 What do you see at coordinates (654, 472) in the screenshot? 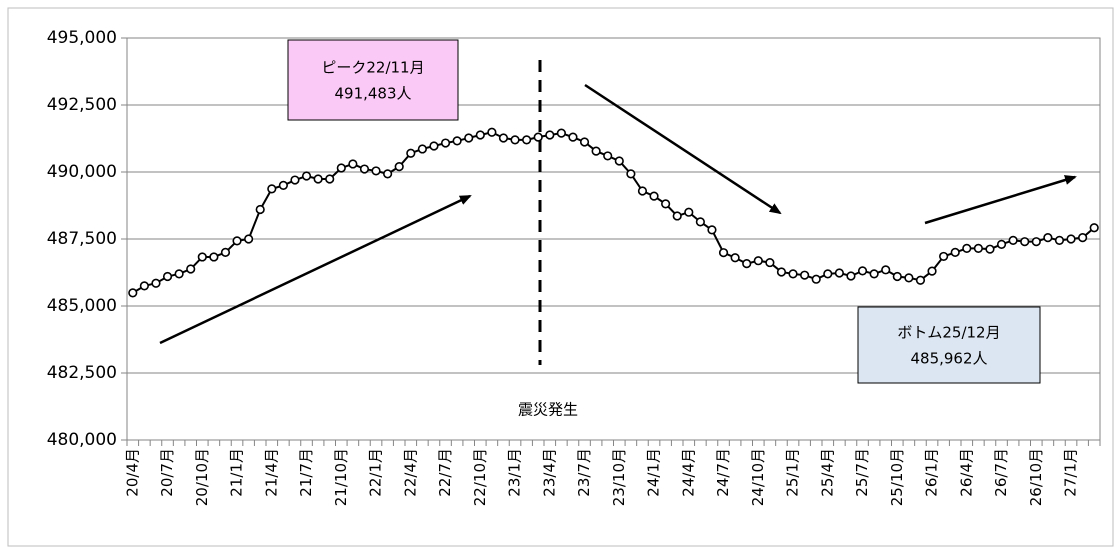
I see `x-tick-label: 24/1月` at bounding box center [654, 472].